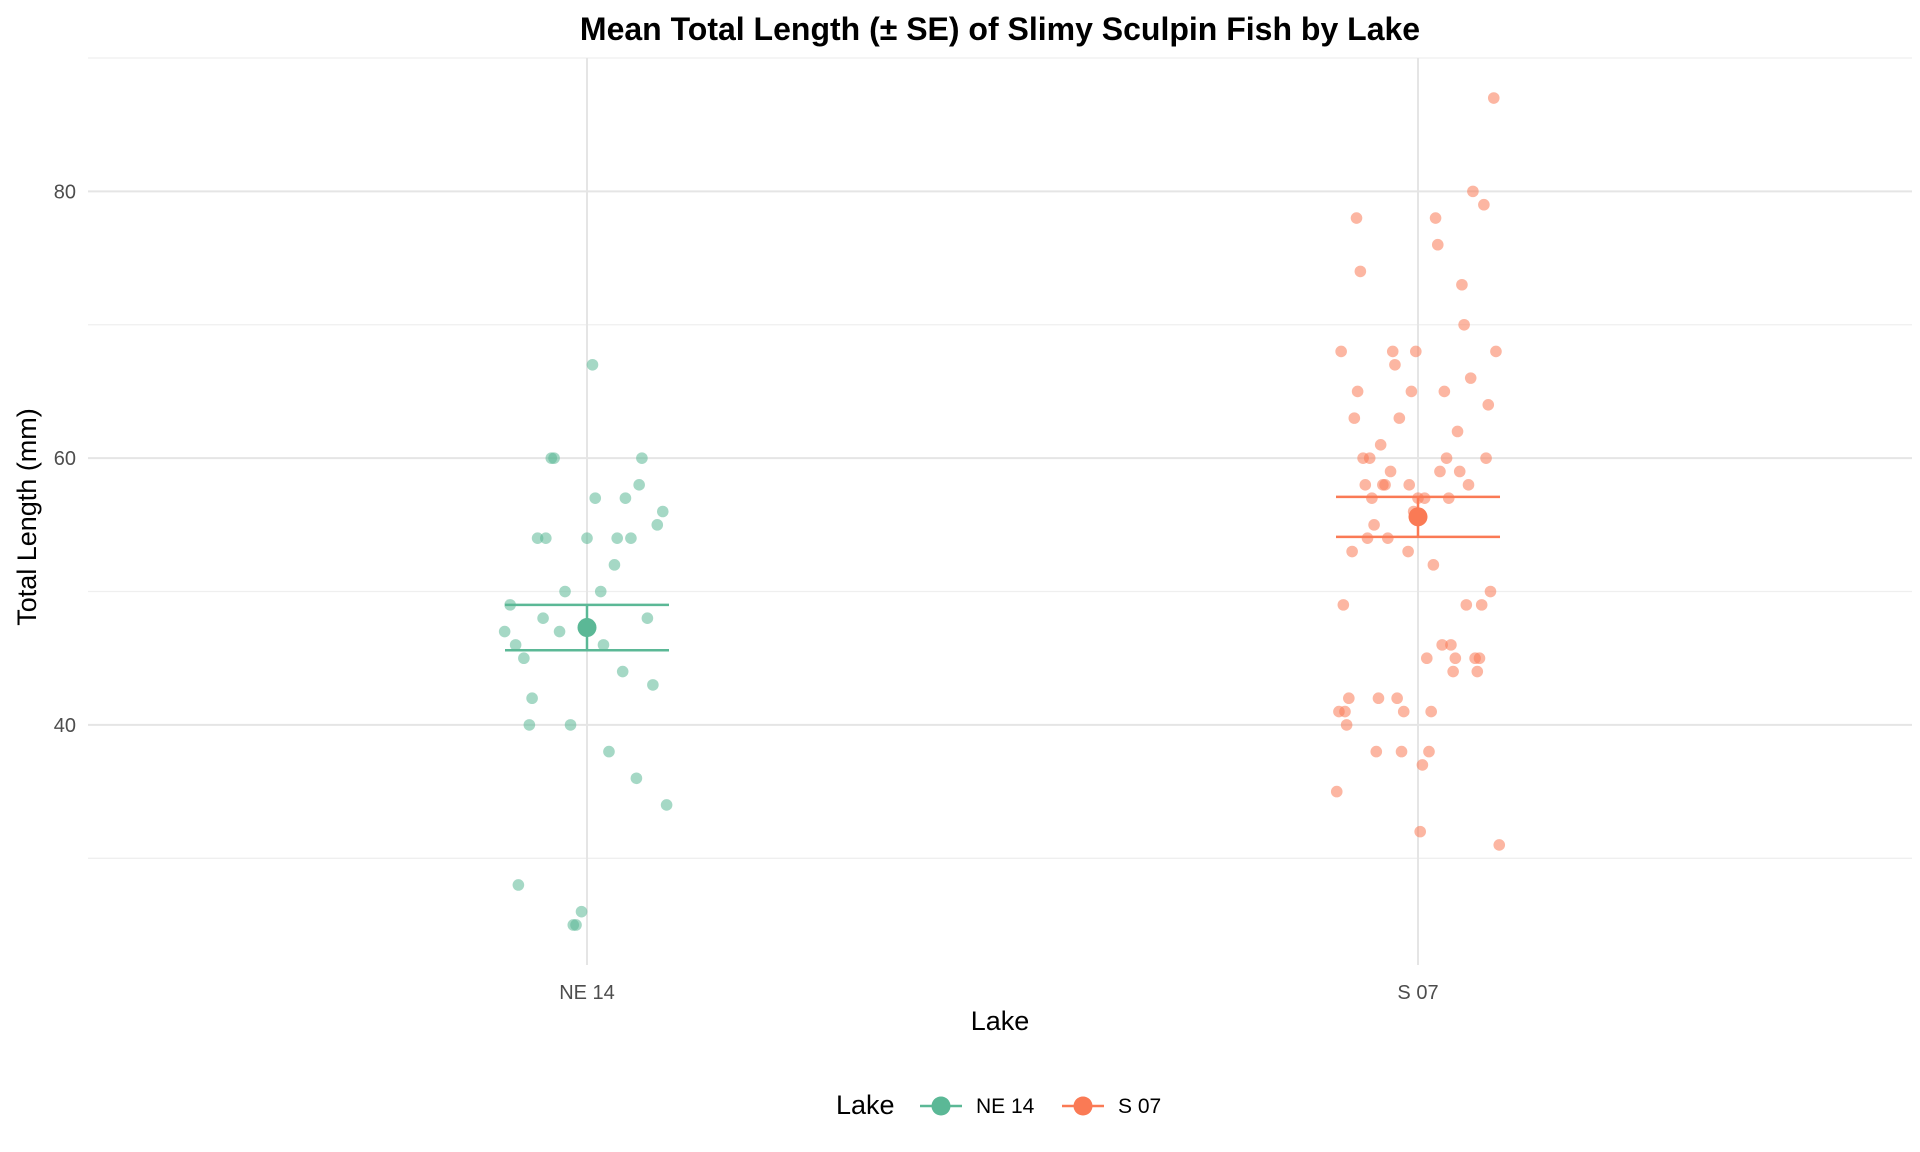  Describe the element at coordinates (1139, 1106) in the screenshot. I see `legend-label: S 07` at that location.